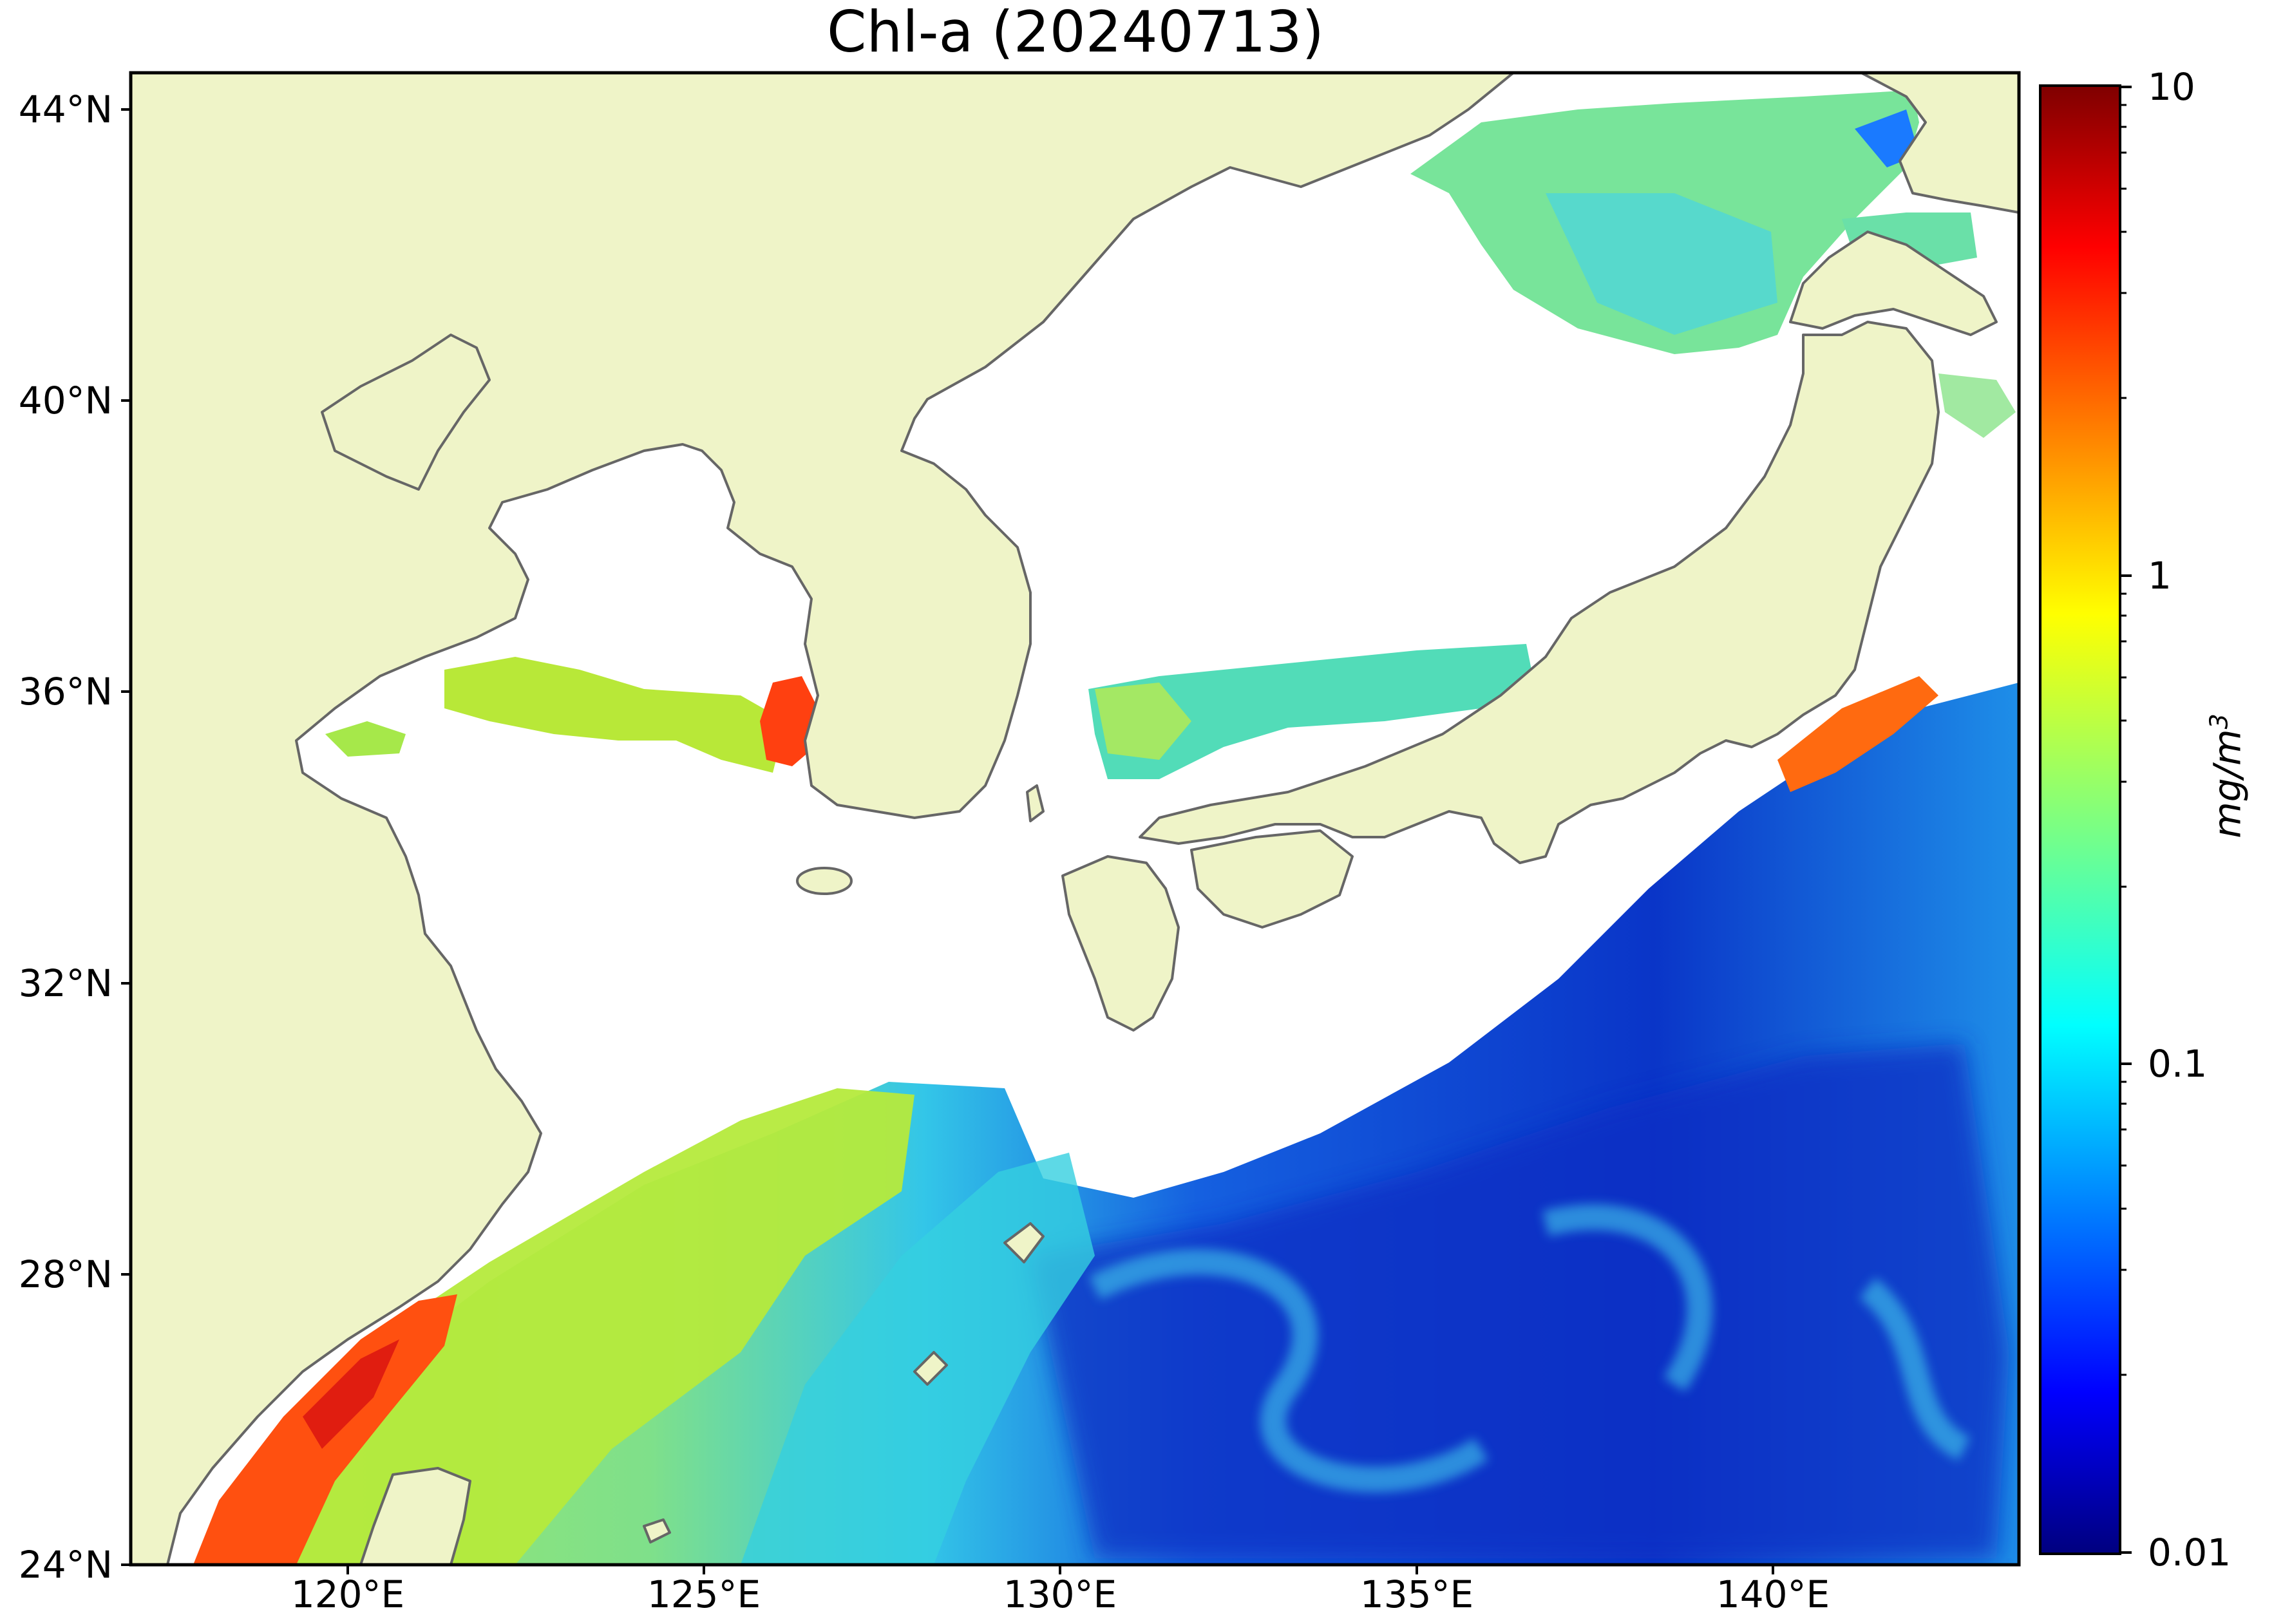 Image resolution: width=2283 pixels, height=1624 pixels. What do you see at coordinates (65, 401) in the screenshot?
I see `lat-label-40n: 40°N` at bounding box center [65, 401].